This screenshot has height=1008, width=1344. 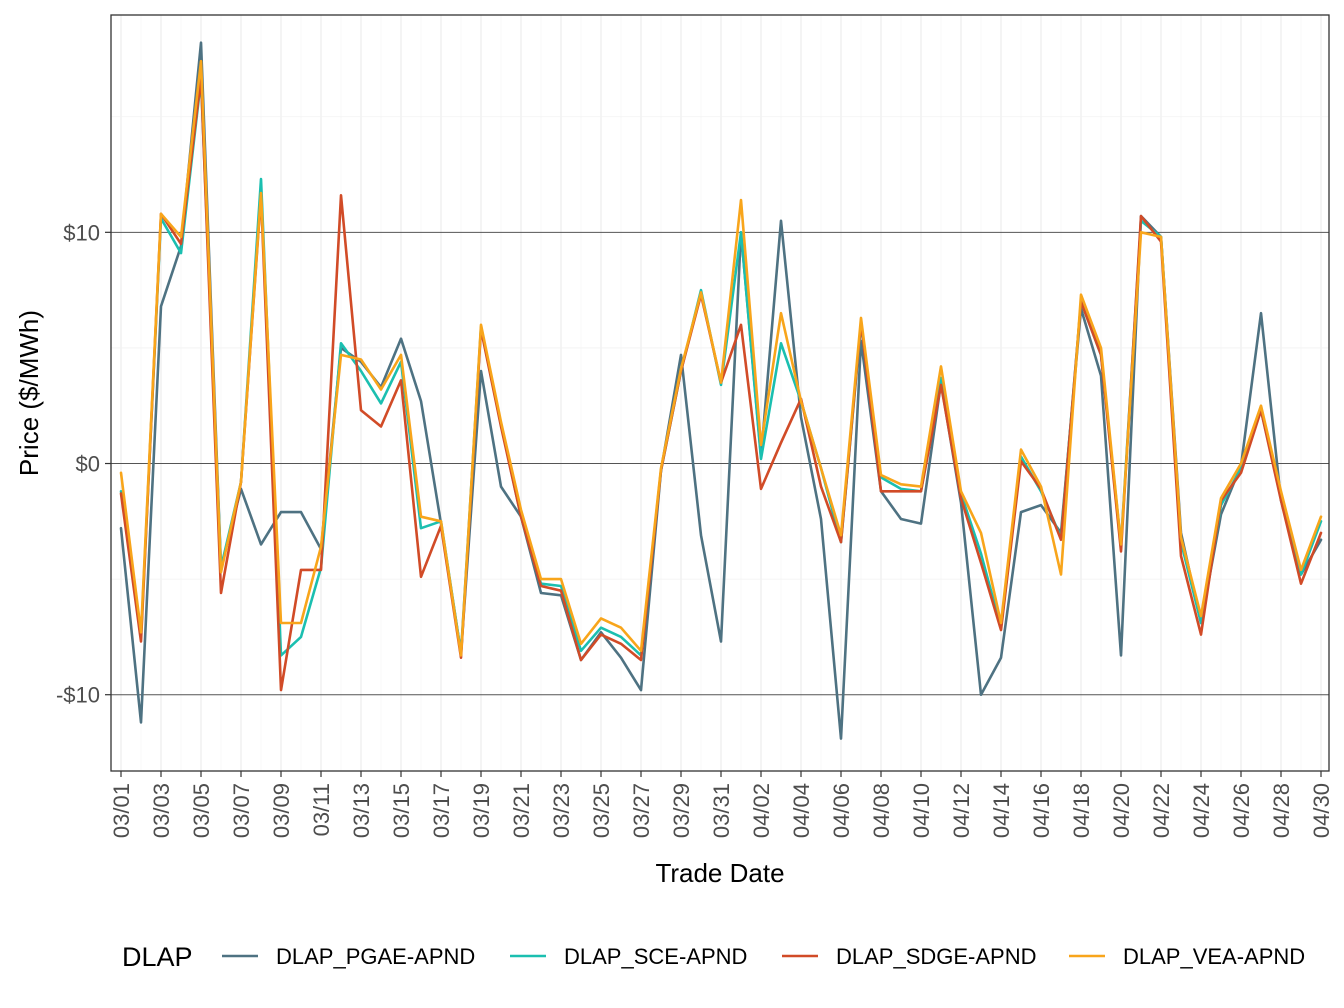 I want to click on legend-label: DLAP_SDGE-APND, so click(x=936, y=956).